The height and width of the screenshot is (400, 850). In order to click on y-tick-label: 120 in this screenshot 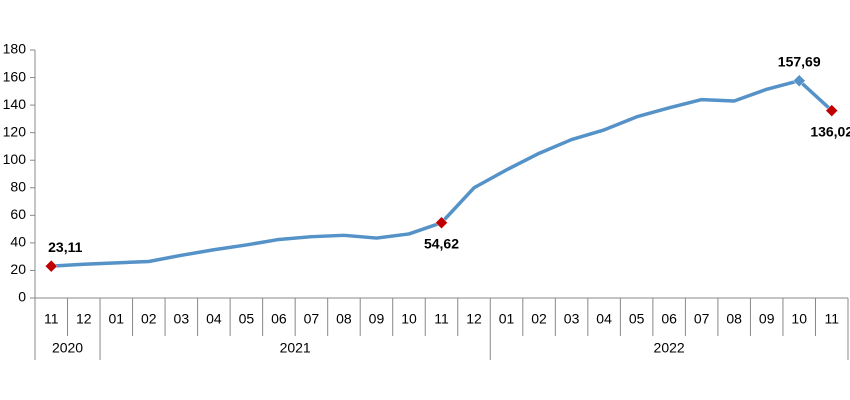, I will do `click(15, 131)`.